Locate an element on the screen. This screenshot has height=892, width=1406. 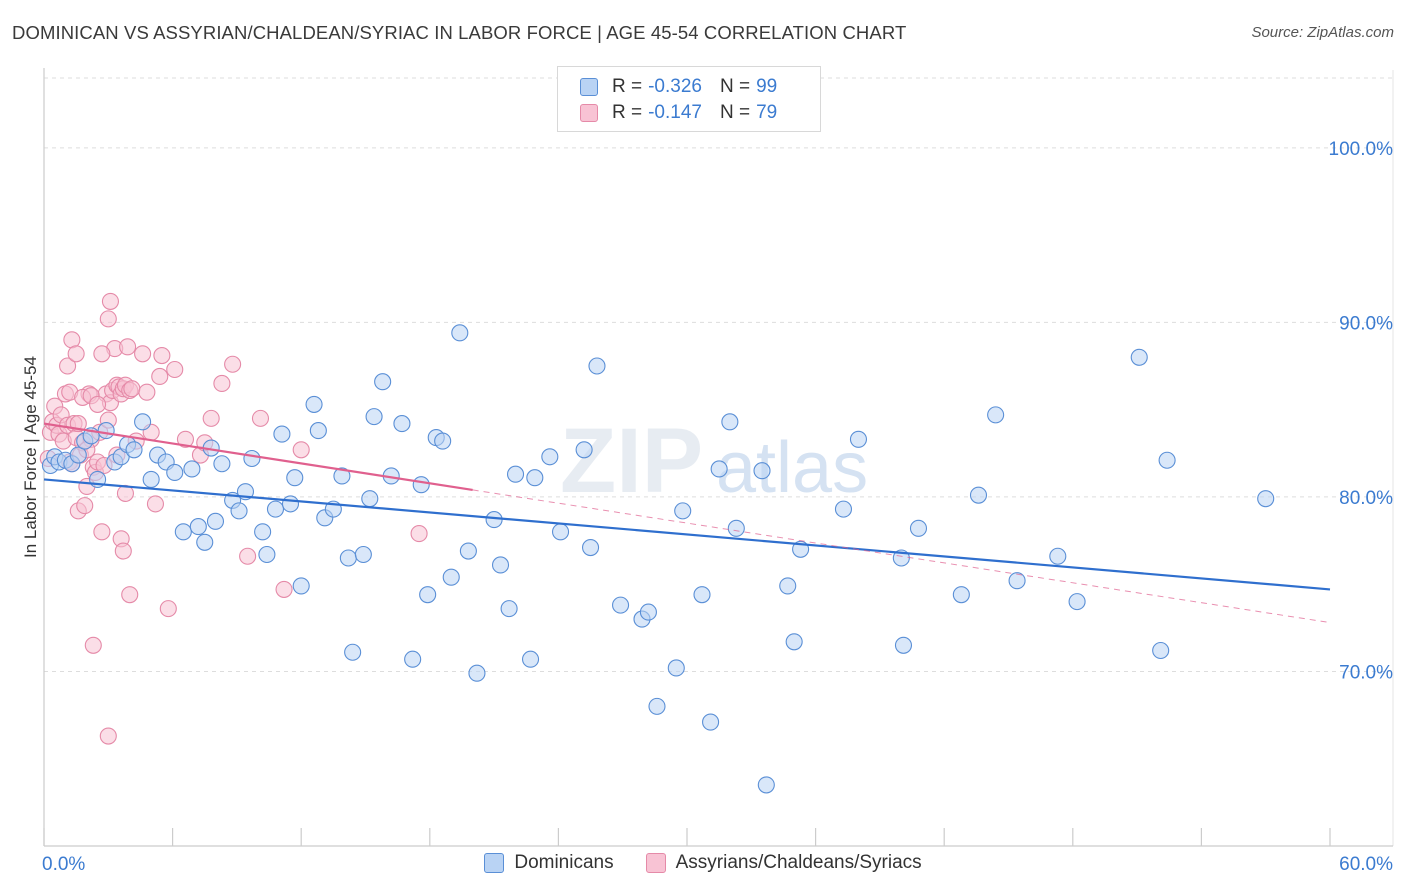
x-tick-label: 60.0% is located at coordinates (1366, 864).